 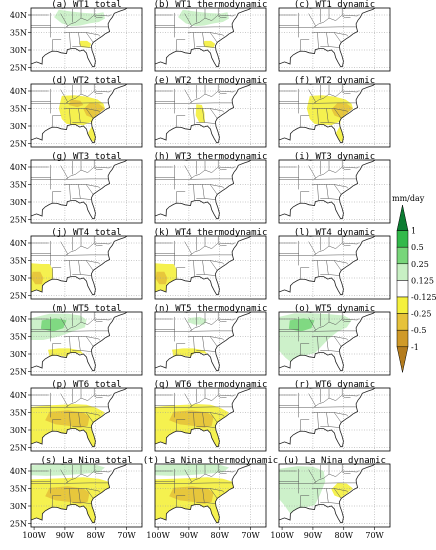 I want to click on lon-tick-label: 100W, so click(x=34, y=535).